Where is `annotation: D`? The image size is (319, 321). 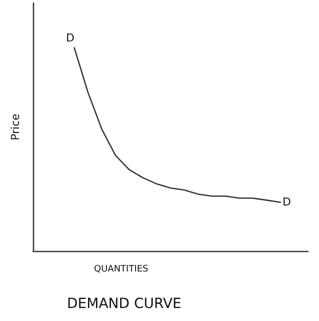
annotation: D is located at coordinates (286, 202).